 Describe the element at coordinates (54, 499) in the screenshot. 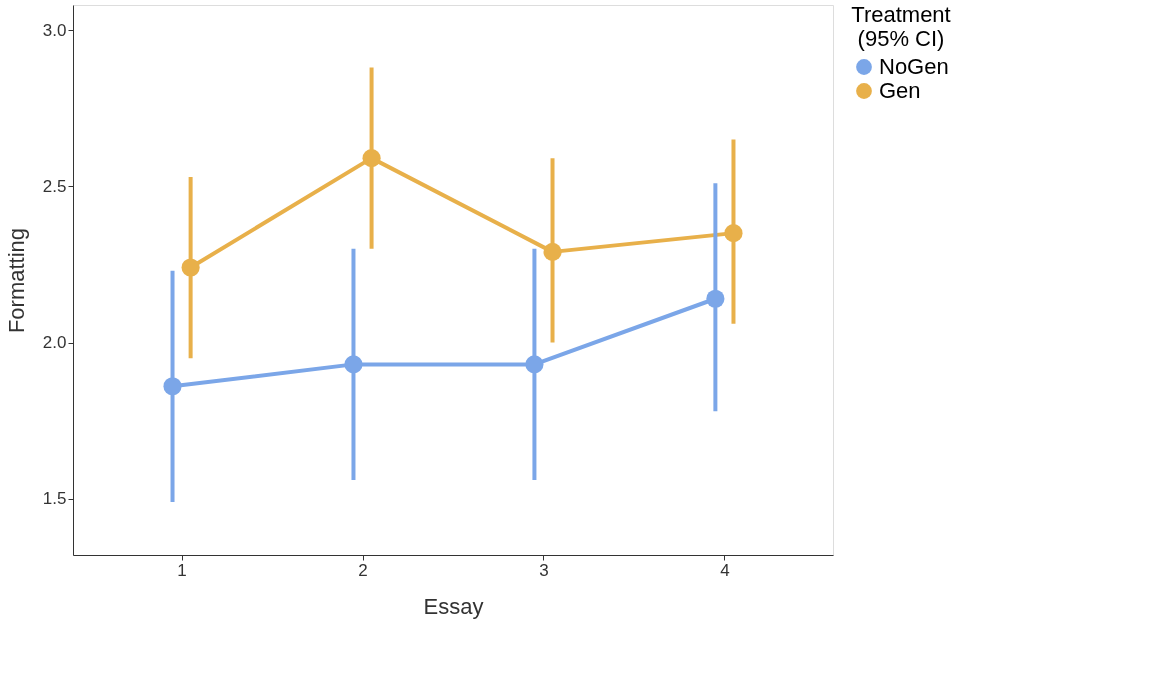

I see `y-tick-label: 1.5` at that location.